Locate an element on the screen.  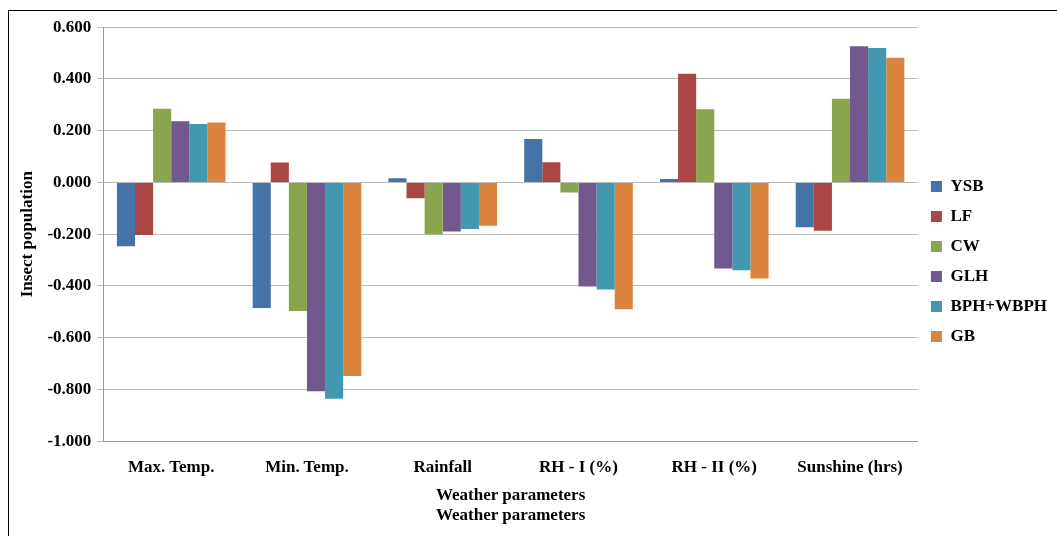
x-tick-label: Max. Temp. is located at coordinates (171, 466).